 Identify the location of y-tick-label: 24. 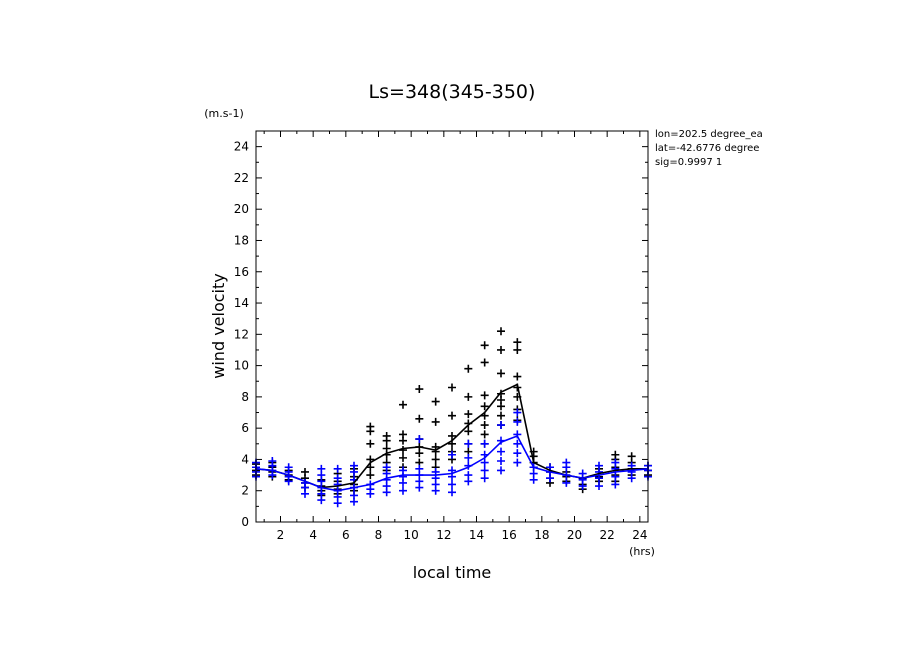
(241, 147).